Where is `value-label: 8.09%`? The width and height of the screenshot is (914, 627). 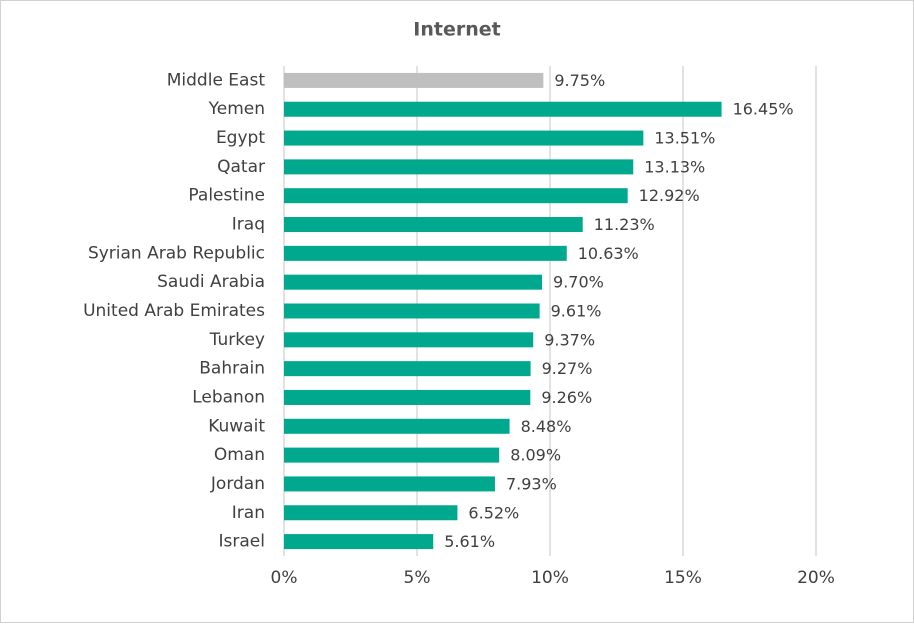 value-label: 8.09% is located at coordinates (535, 455).